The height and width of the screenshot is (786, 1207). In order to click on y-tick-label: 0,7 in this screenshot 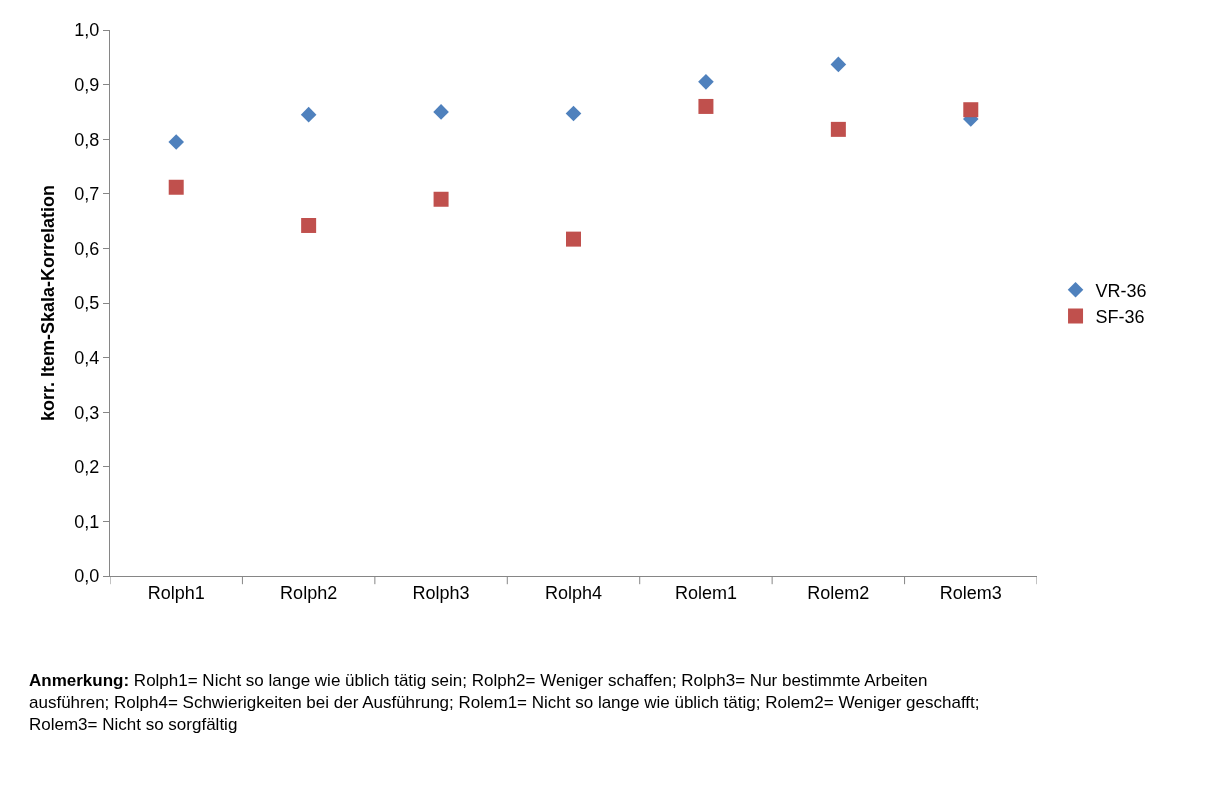, I will do `click(87, 194)`.